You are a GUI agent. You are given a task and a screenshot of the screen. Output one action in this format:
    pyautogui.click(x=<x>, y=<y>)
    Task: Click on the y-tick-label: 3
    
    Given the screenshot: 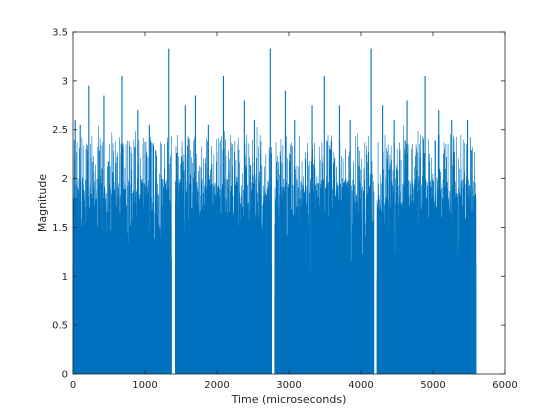 What is the action you would take?
    pyautogui.click(x=65, y=81)
    